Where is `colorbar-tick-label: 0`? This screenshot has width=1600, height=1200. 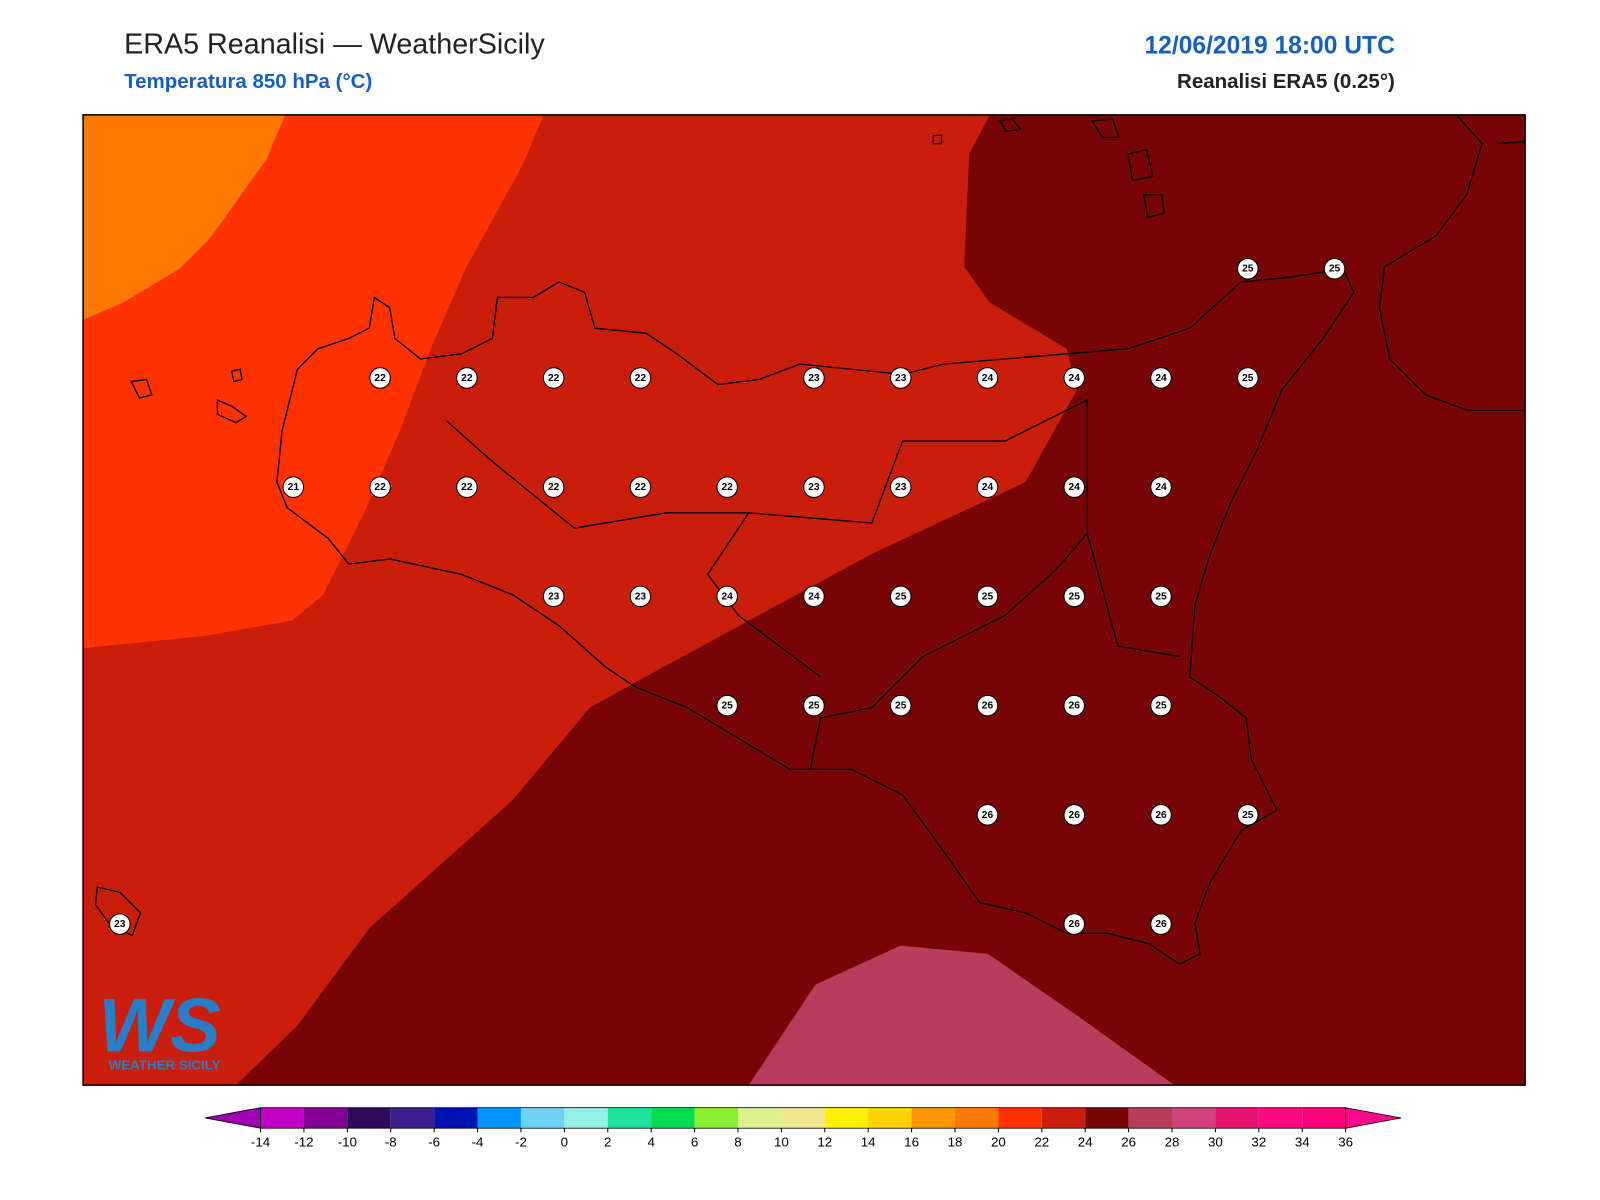
colorbar-tick-label: 0 is located at coordinates (564, 1142).